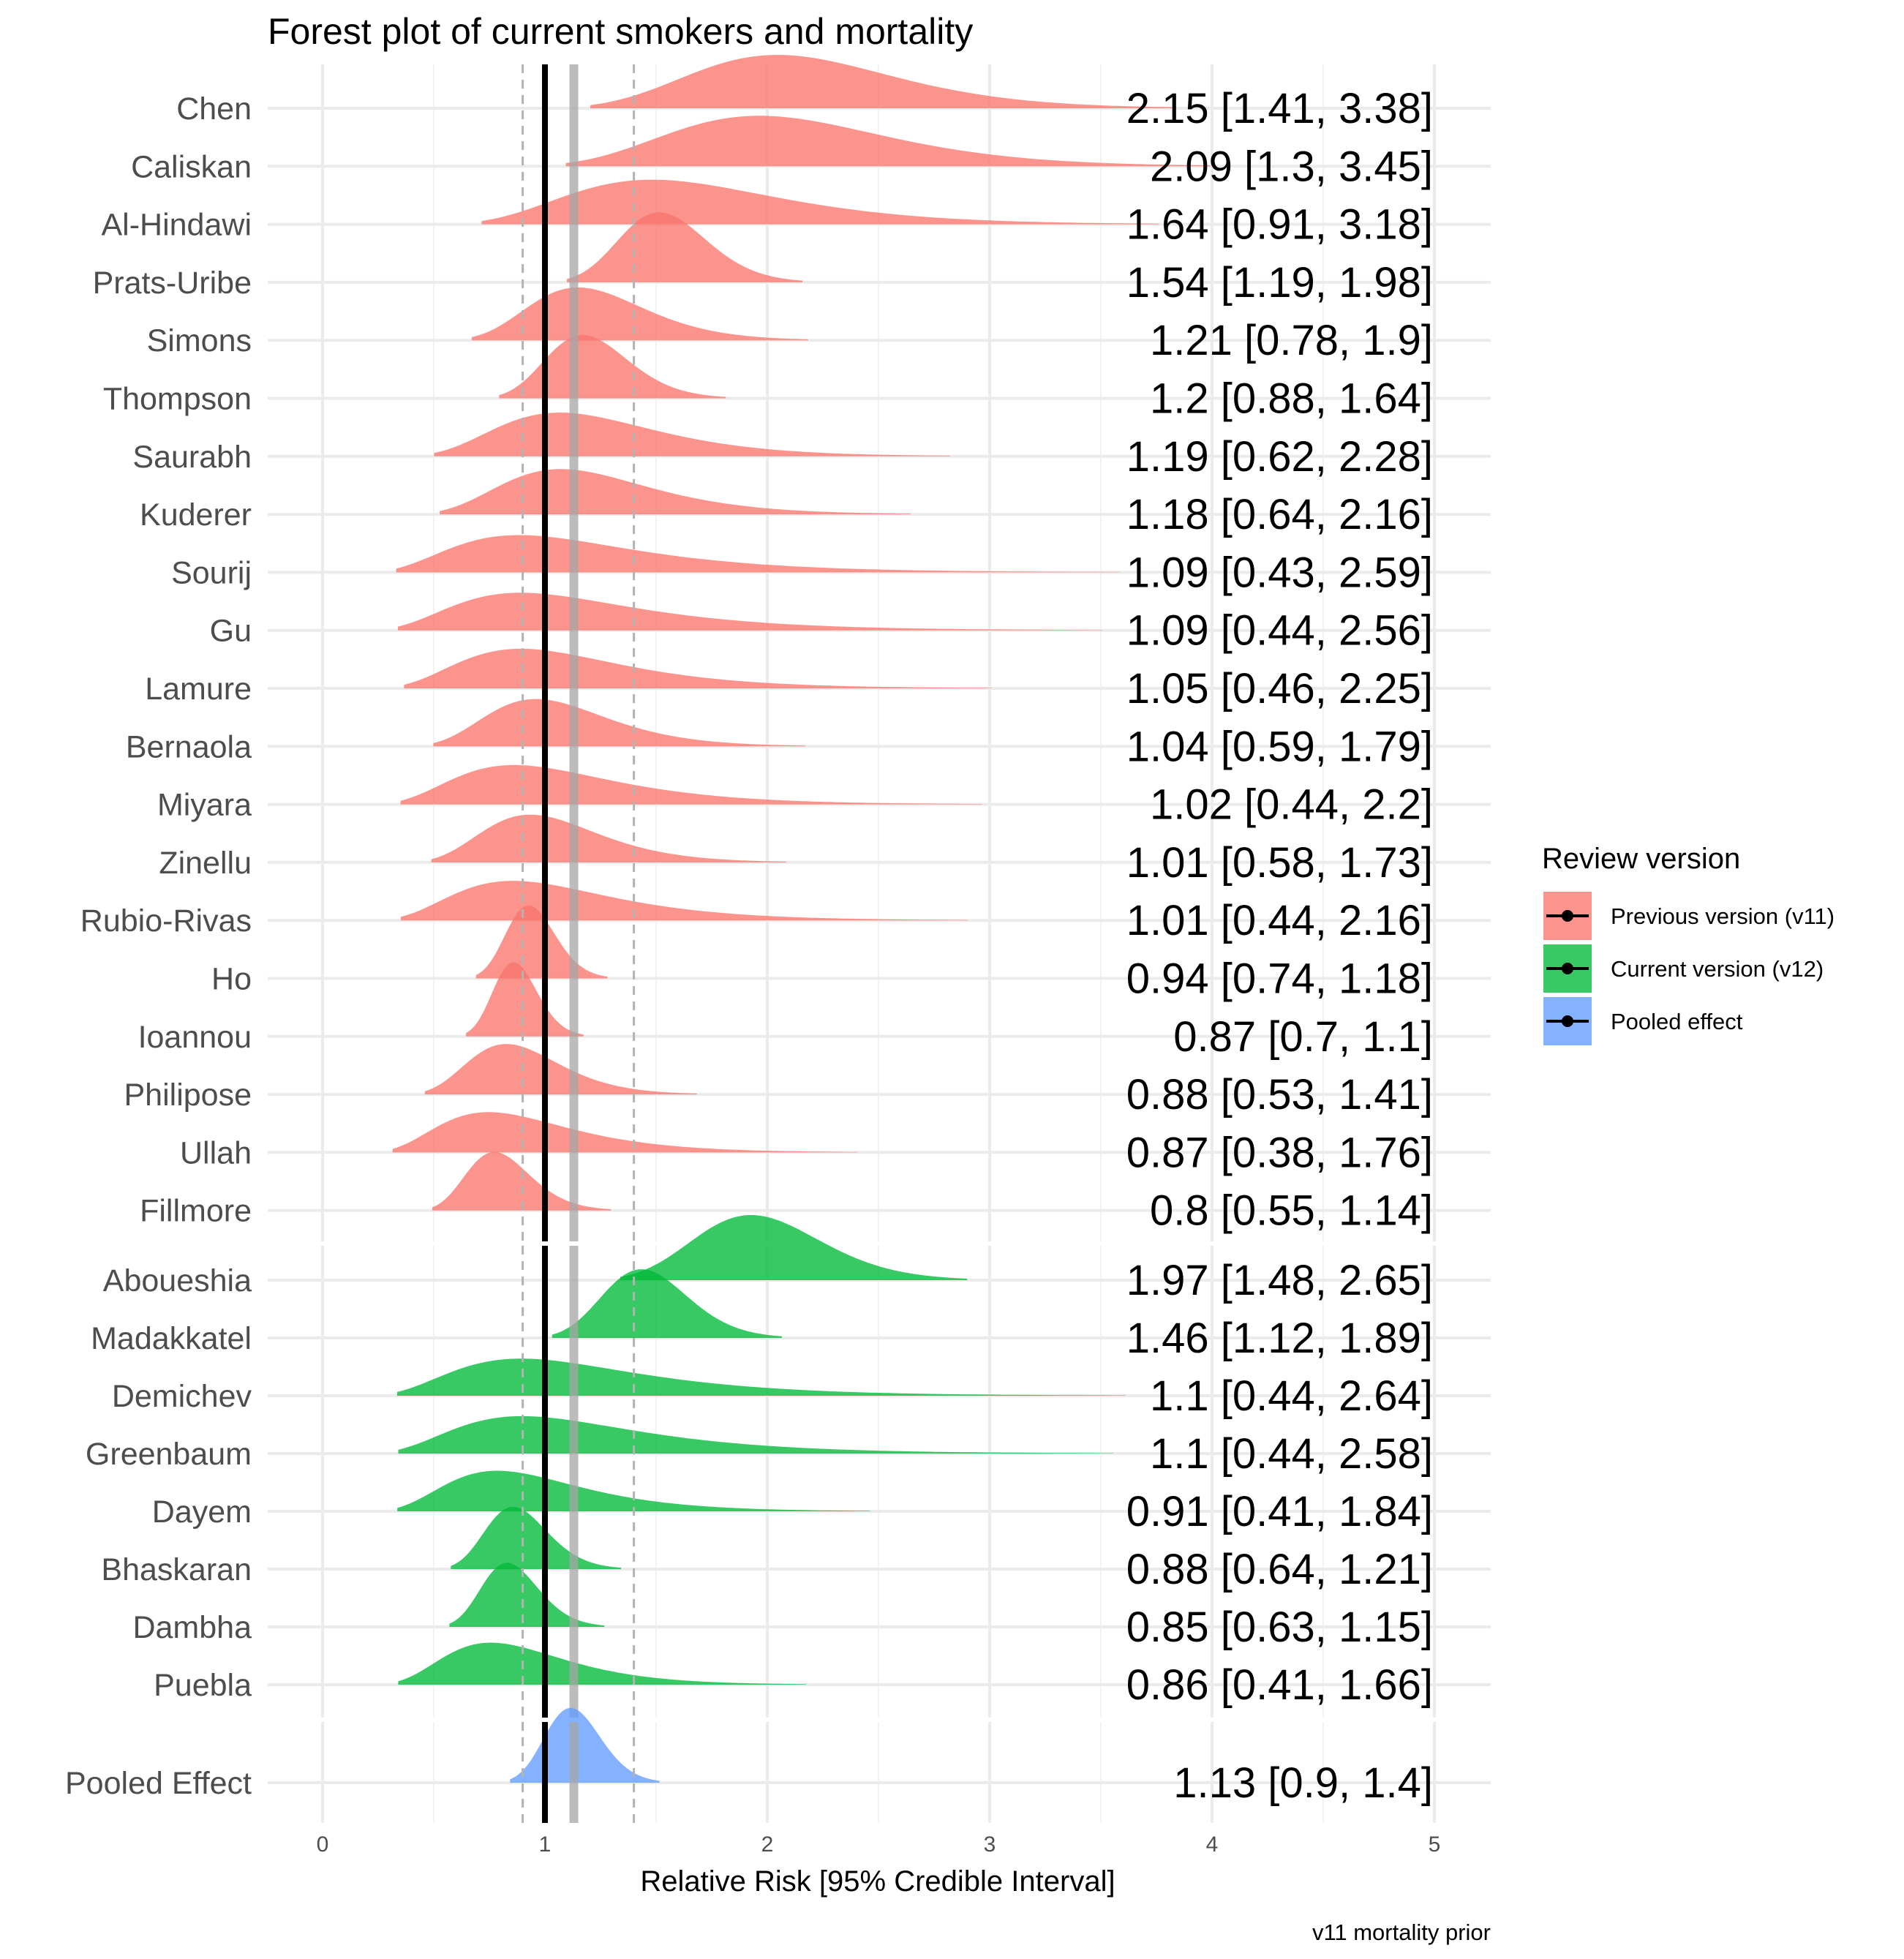 This screenshot has height=1959, width=1904. Describe the element at coordinates (1279, 514) in the screenshot. I see `estimate-label-kuderer: 1.18 [0.64, 2.16]` at that location.